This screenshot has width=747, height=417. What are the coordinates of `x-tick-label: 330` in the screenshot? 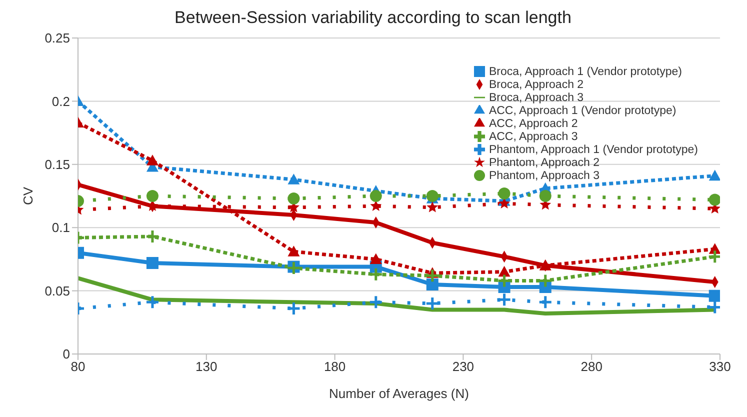 It's located at (720, 366).